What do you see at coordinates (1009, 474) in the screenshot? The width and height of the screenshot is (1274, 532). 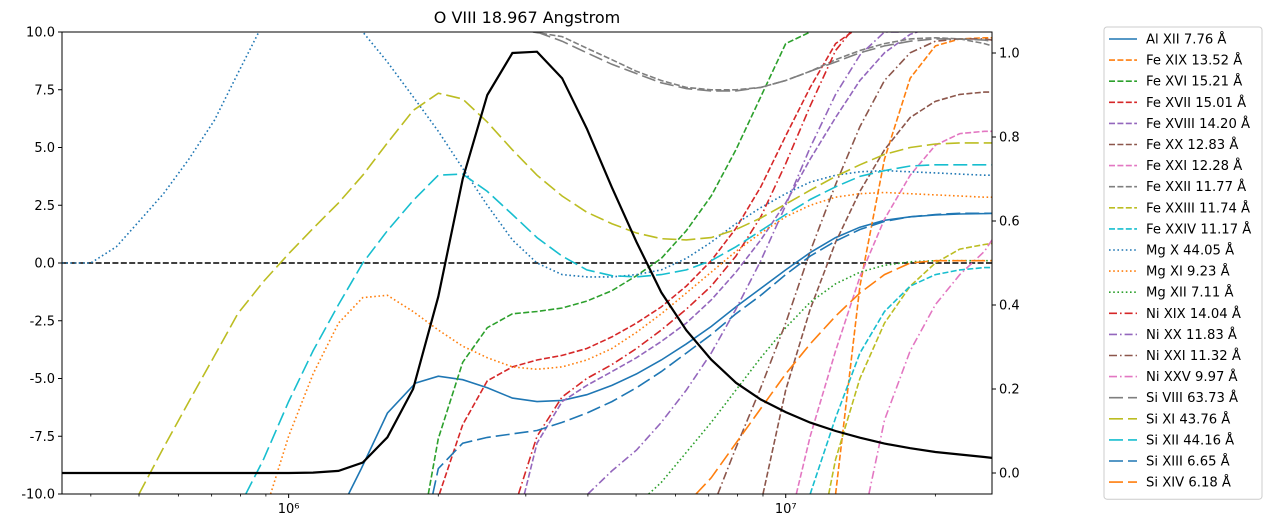 I see `y2-tick-label-0: 0.0` at bounding box center [1009, 474].